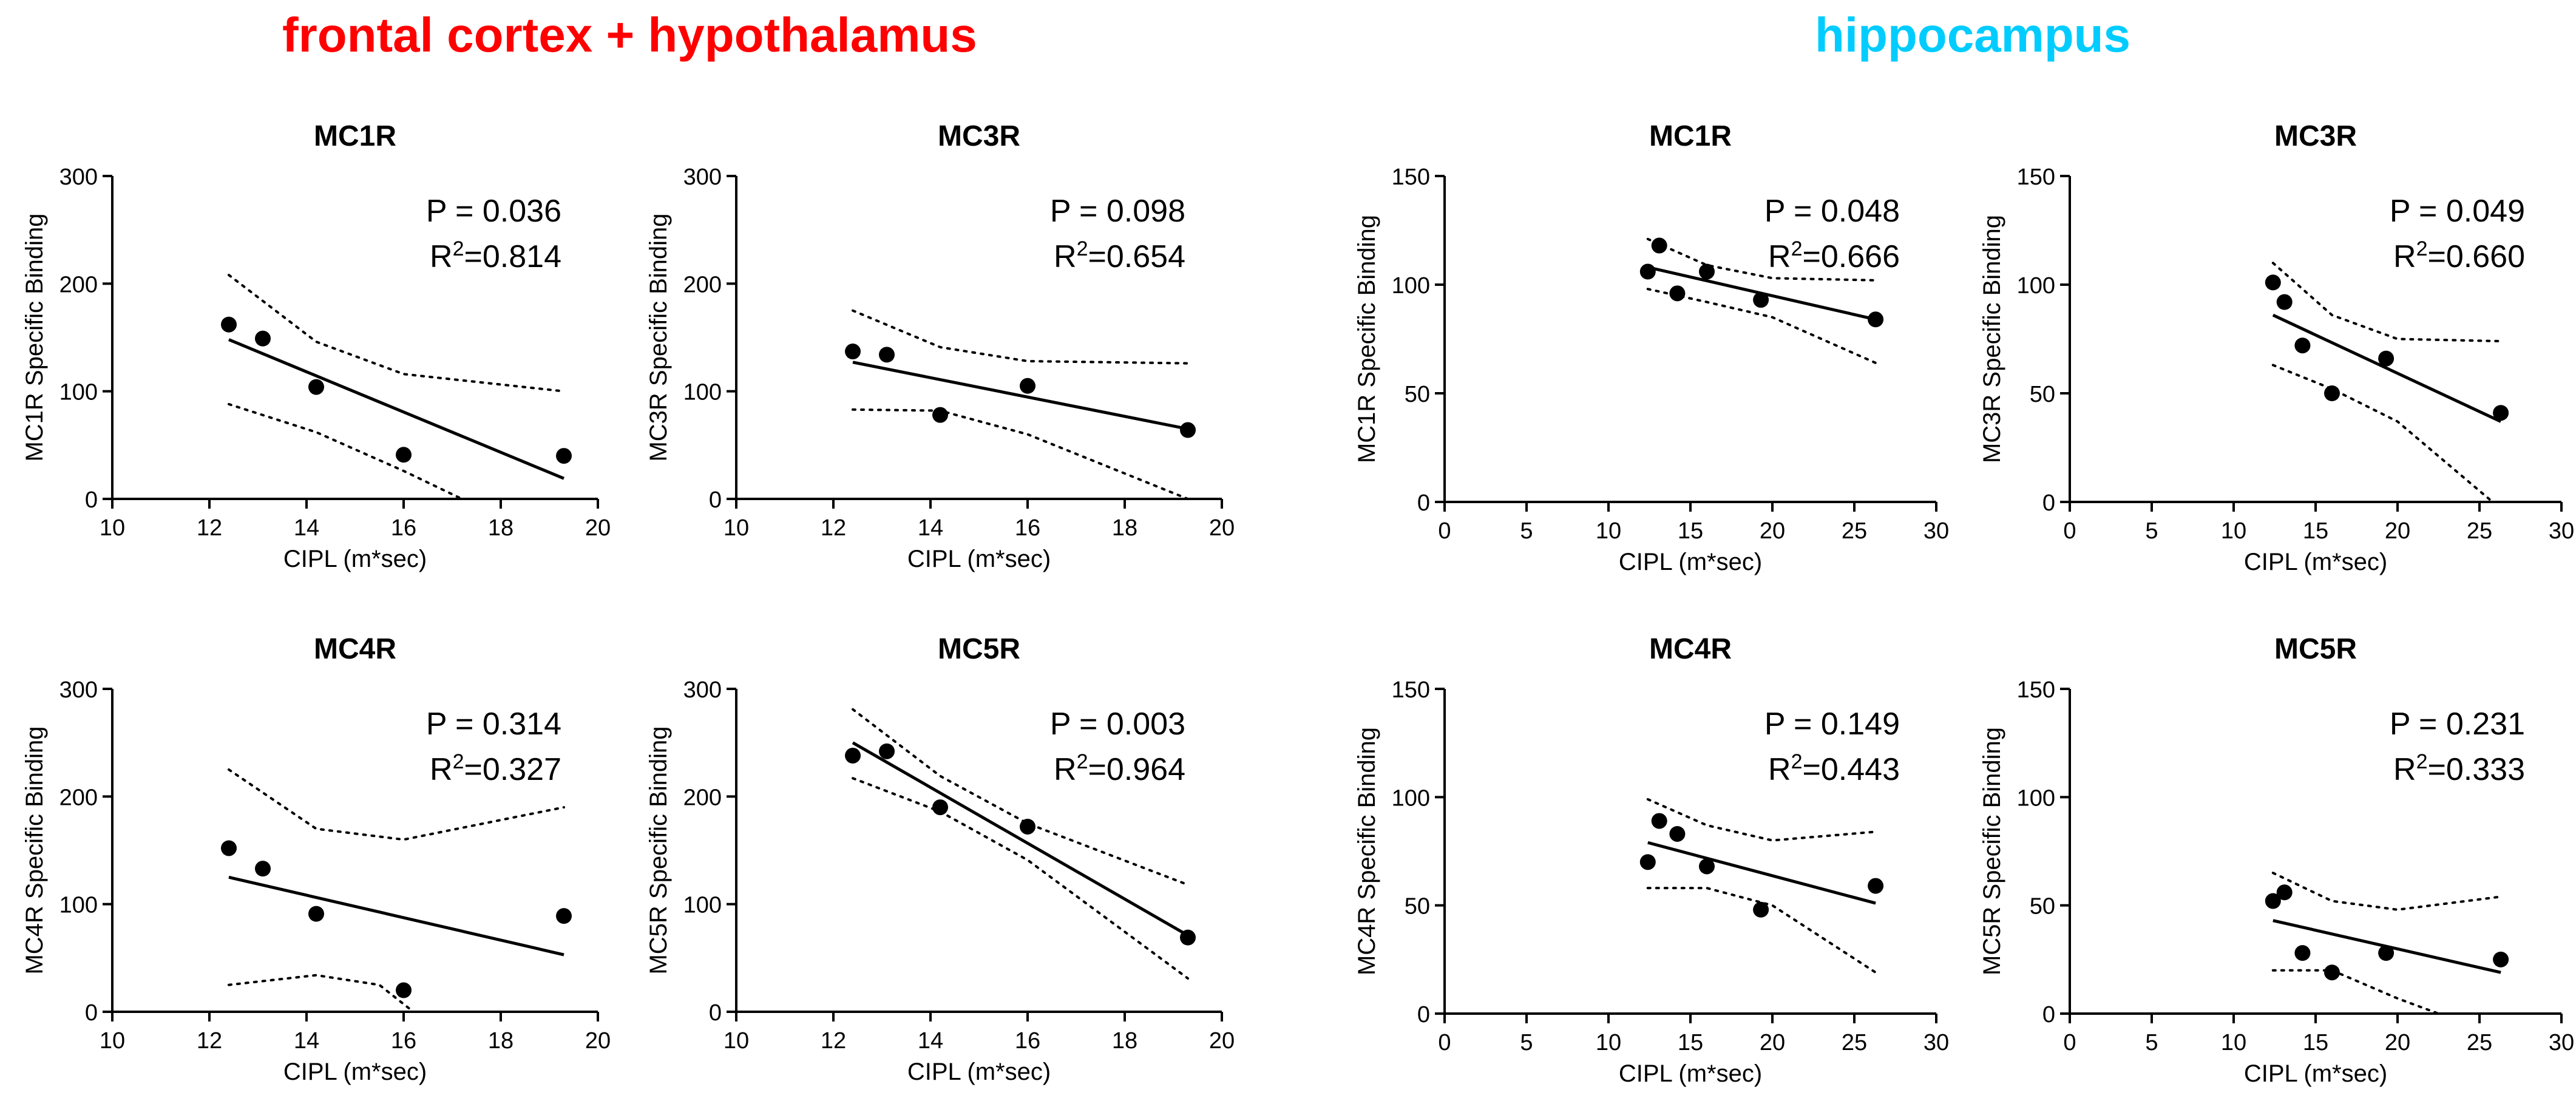 This screenshot has width=2576, height=1101. I want to click on chart-title: MC5R, so click(979, 649).